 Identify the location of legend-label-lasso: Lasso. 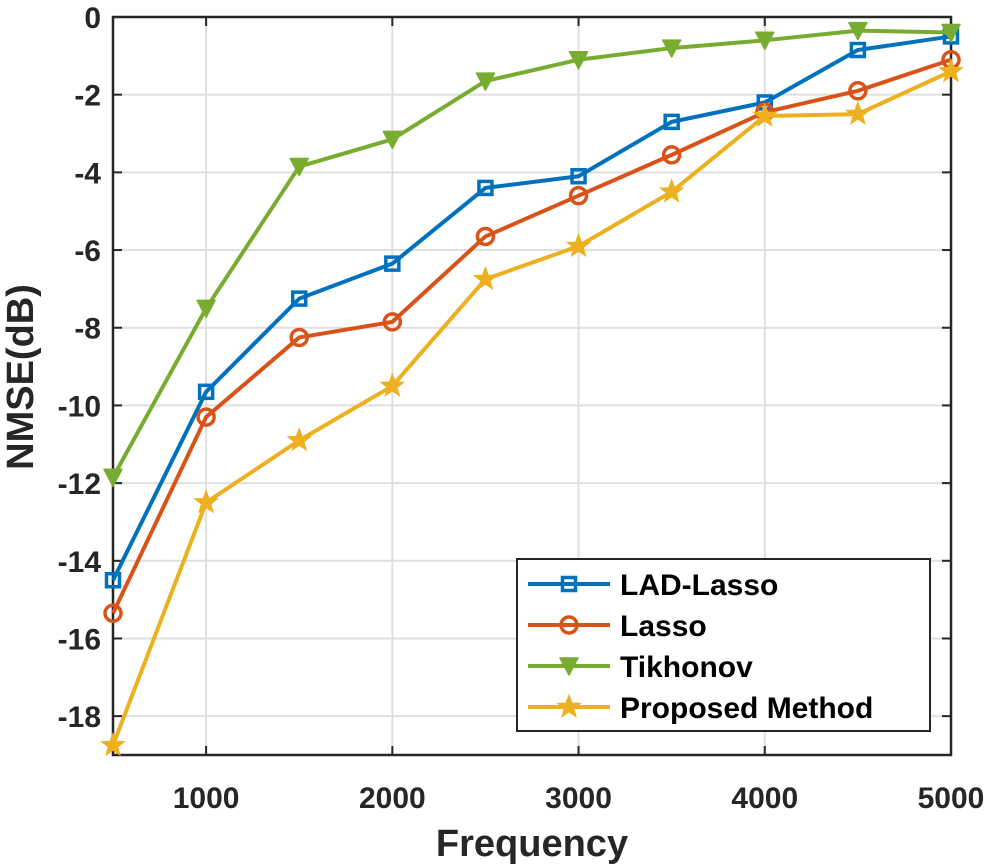
(663, 626).